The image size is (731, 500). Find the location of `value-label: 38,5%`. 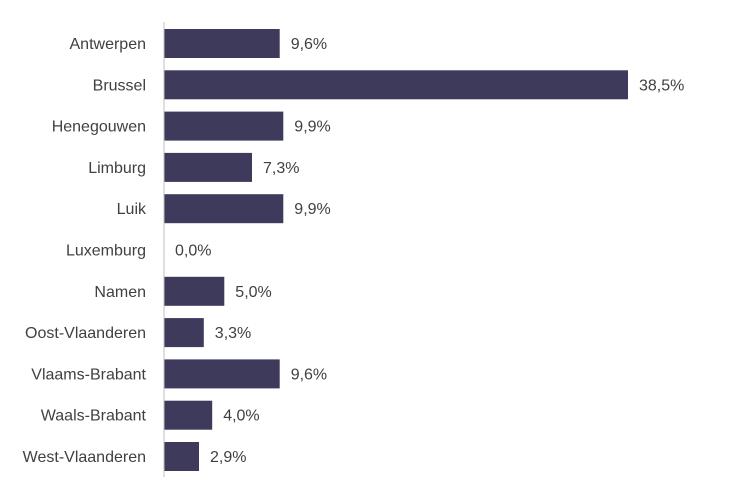

value-label: 38,5% is located at coordinates (661, 85).